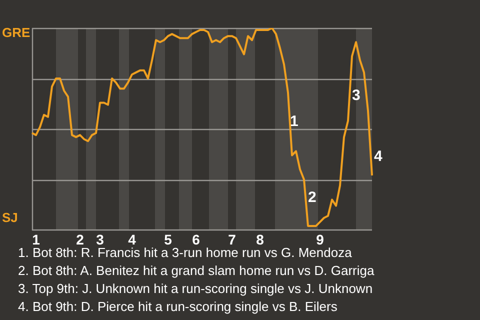 This screenshot has height=320, width=480. I want to click on text: 3. Top 9th: J. Unknown hit a run-scoring single vs J. Unknown, so click(196, 289).